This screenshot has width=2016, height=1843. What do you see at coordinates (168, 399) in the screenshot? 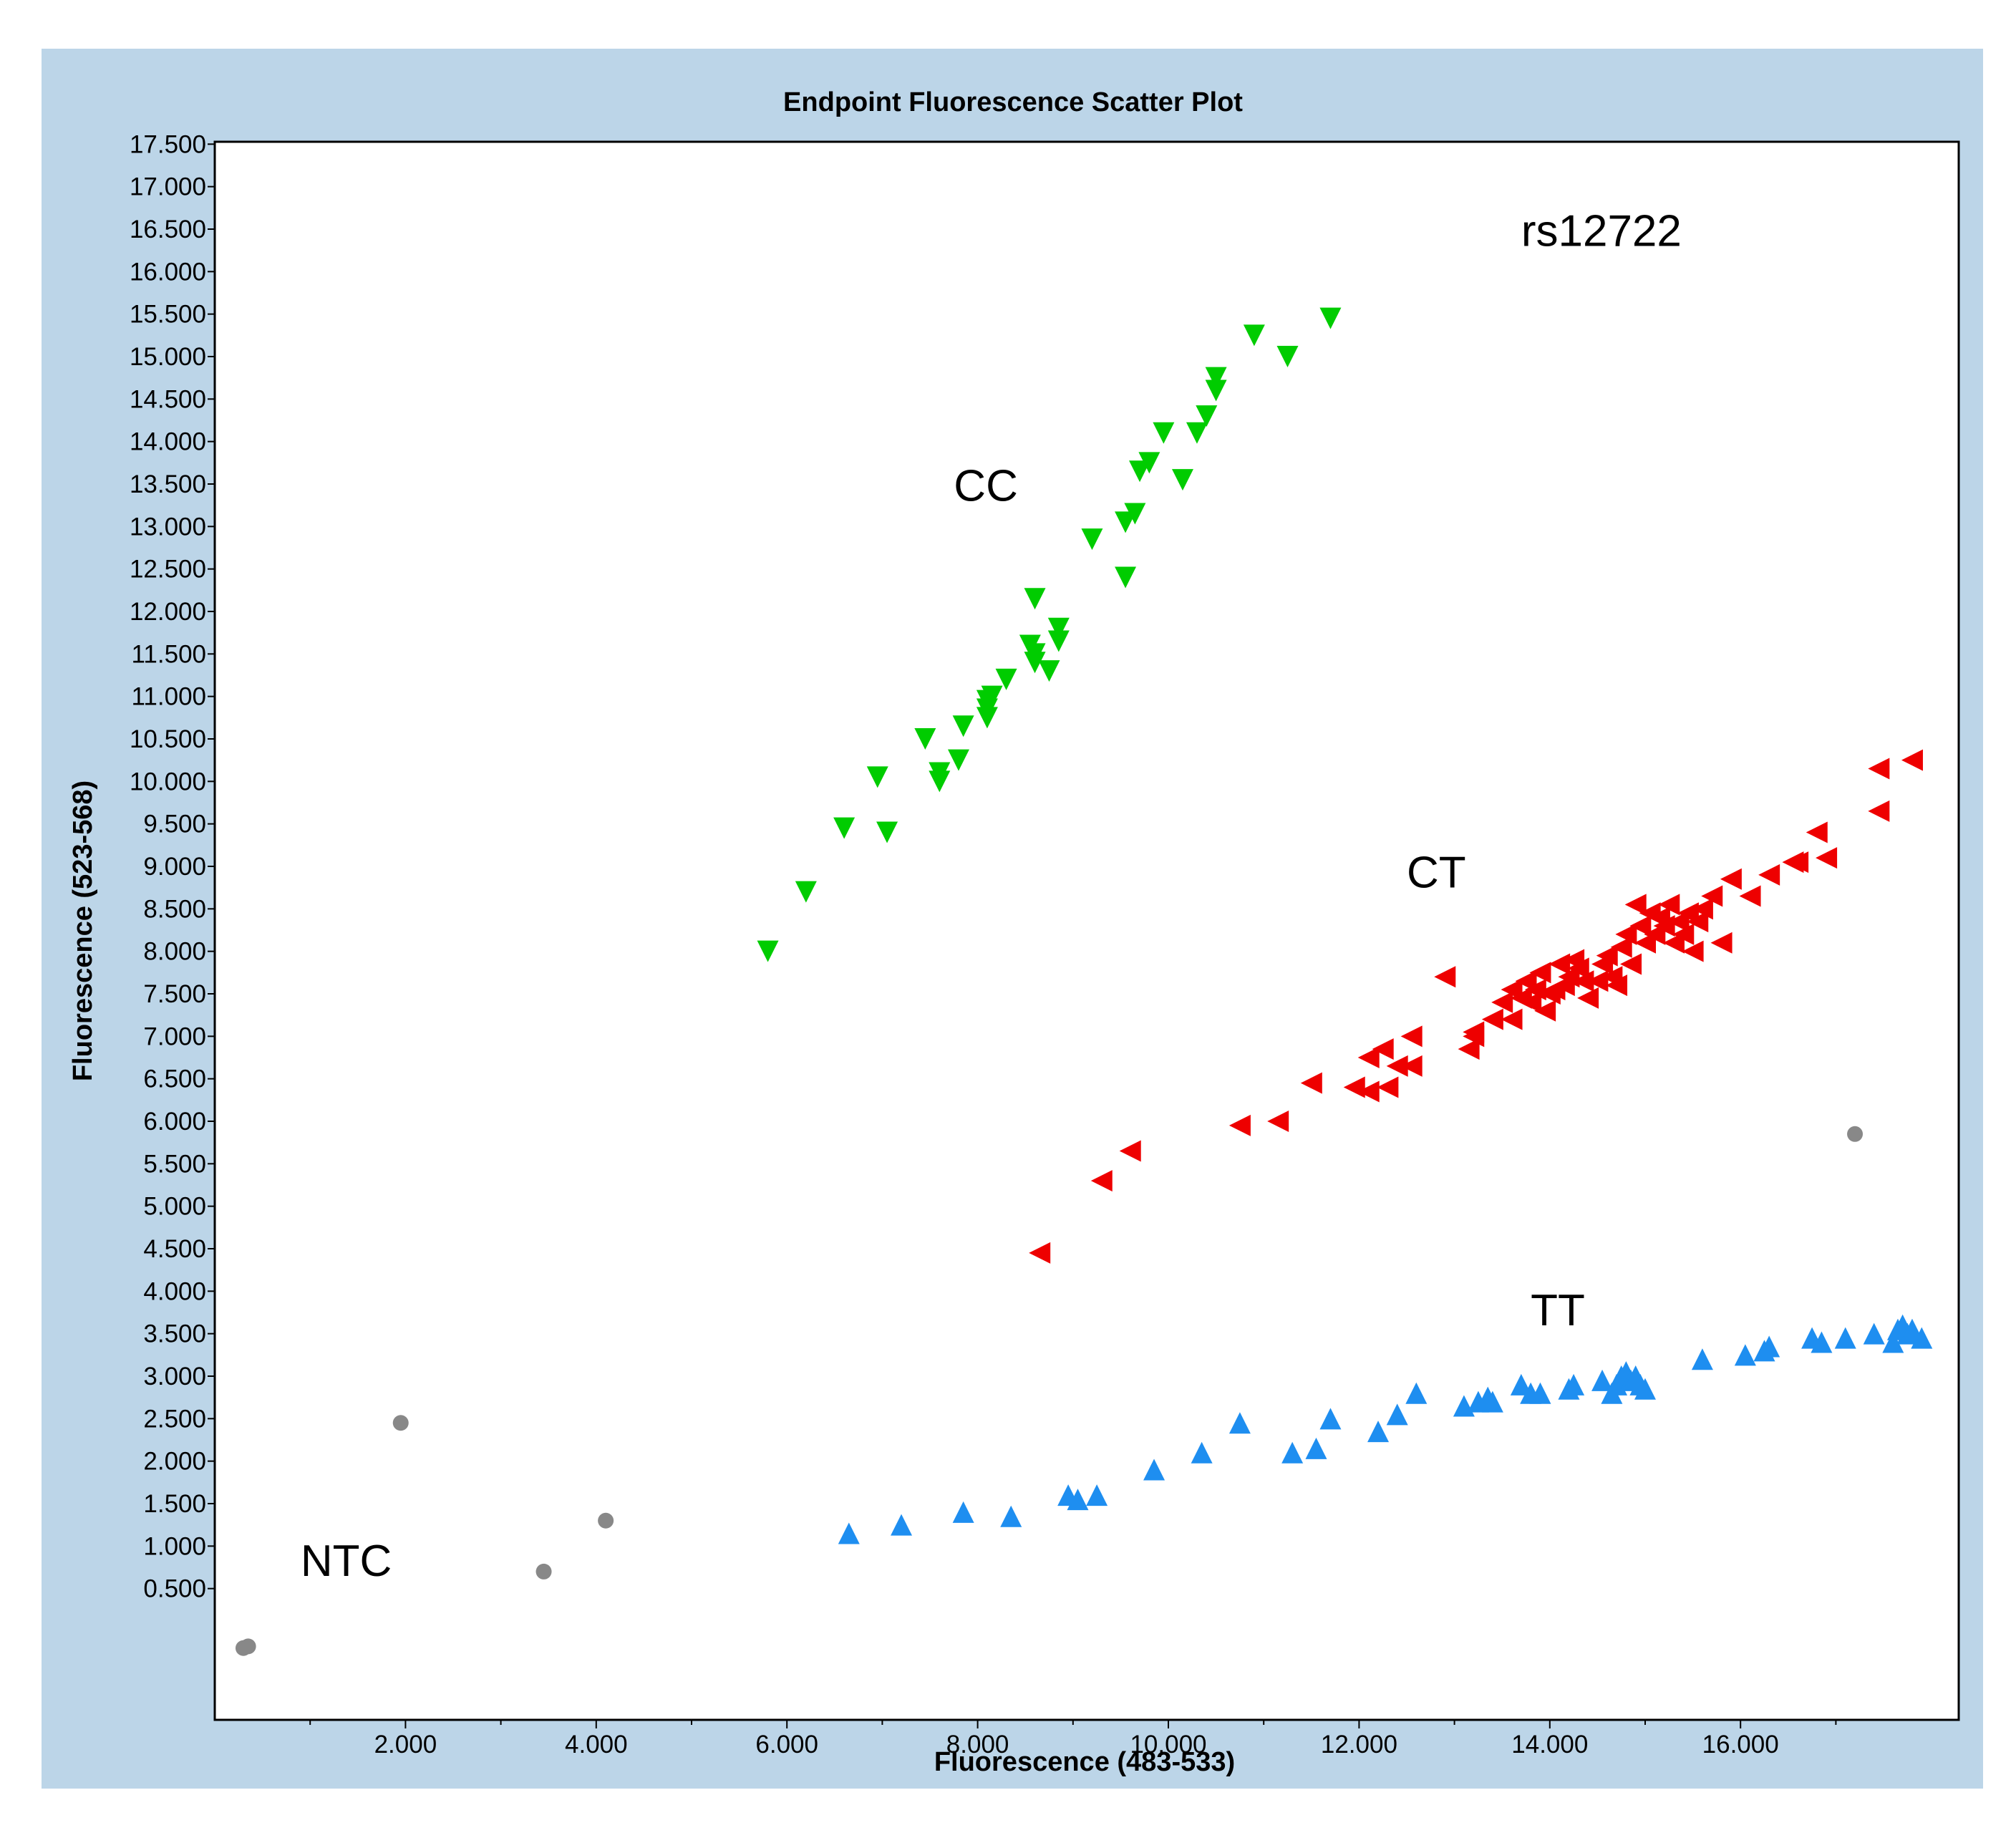
I see `y-tick-label: 14.500` at bounding box center [168, 399].